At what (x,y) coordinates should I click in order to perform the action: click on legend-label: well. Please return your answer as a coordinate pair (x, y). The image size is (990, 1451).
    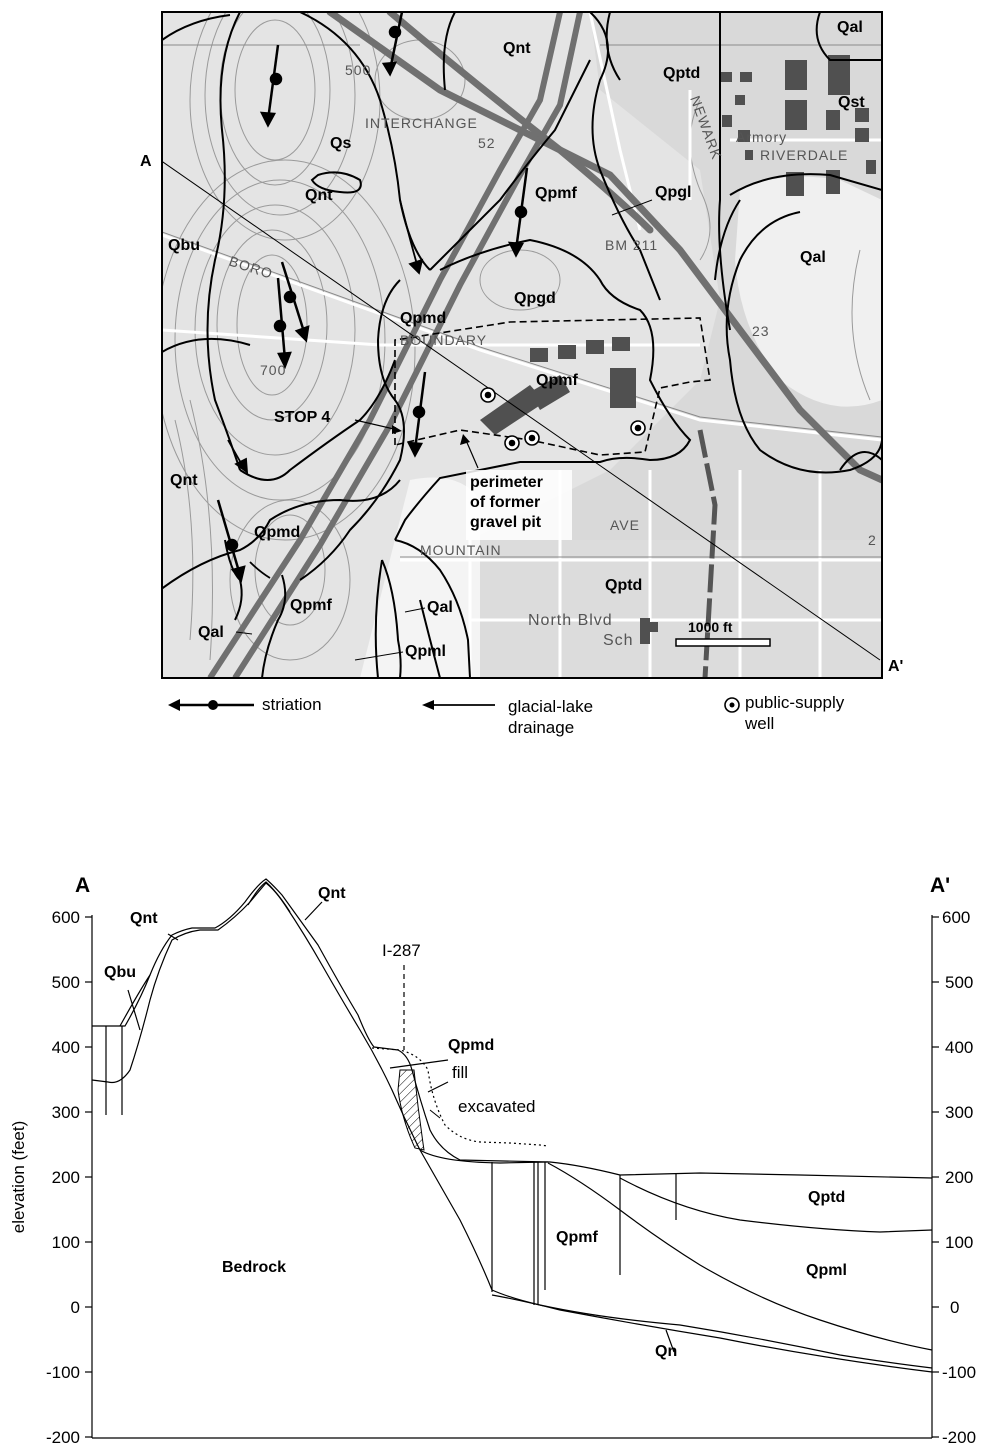
    Looking at the image, I should click on (759, 723).